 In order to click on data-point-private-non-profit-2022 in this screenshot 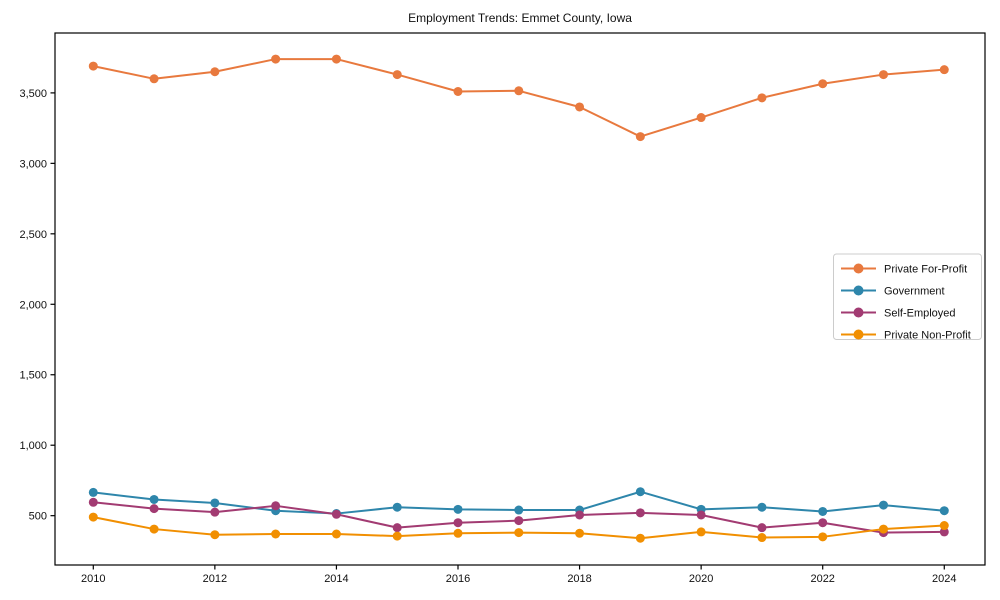, I will do `click(823, 537)`.